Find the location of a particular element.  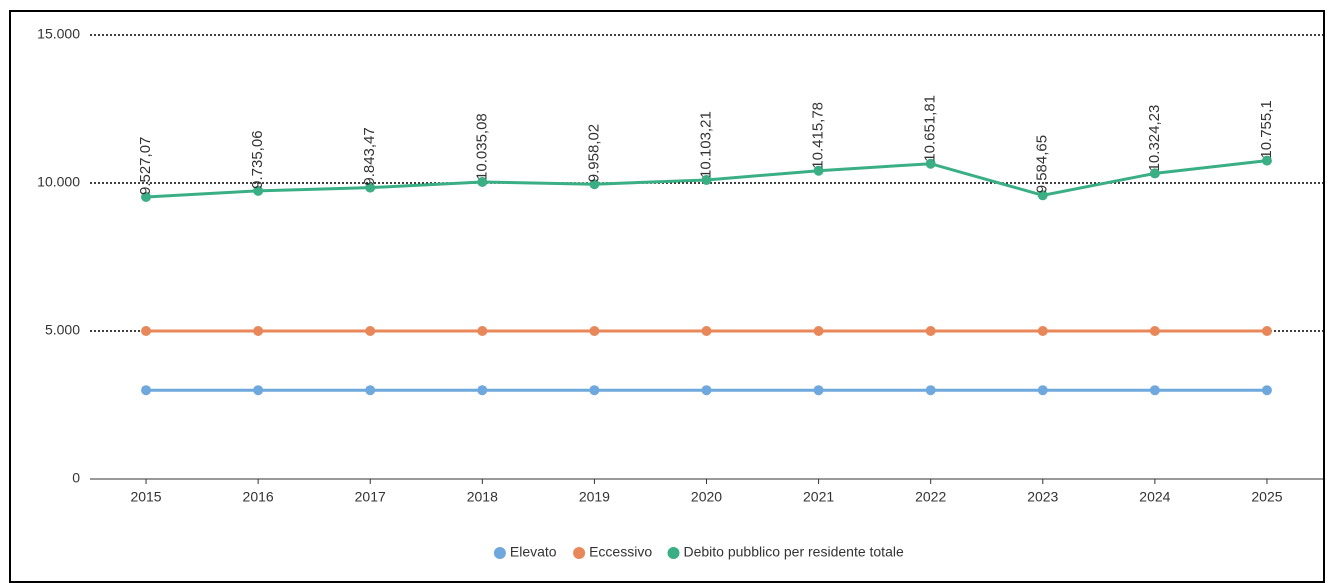

data-label: 9.958,02 is located at coordinates (593, 153).